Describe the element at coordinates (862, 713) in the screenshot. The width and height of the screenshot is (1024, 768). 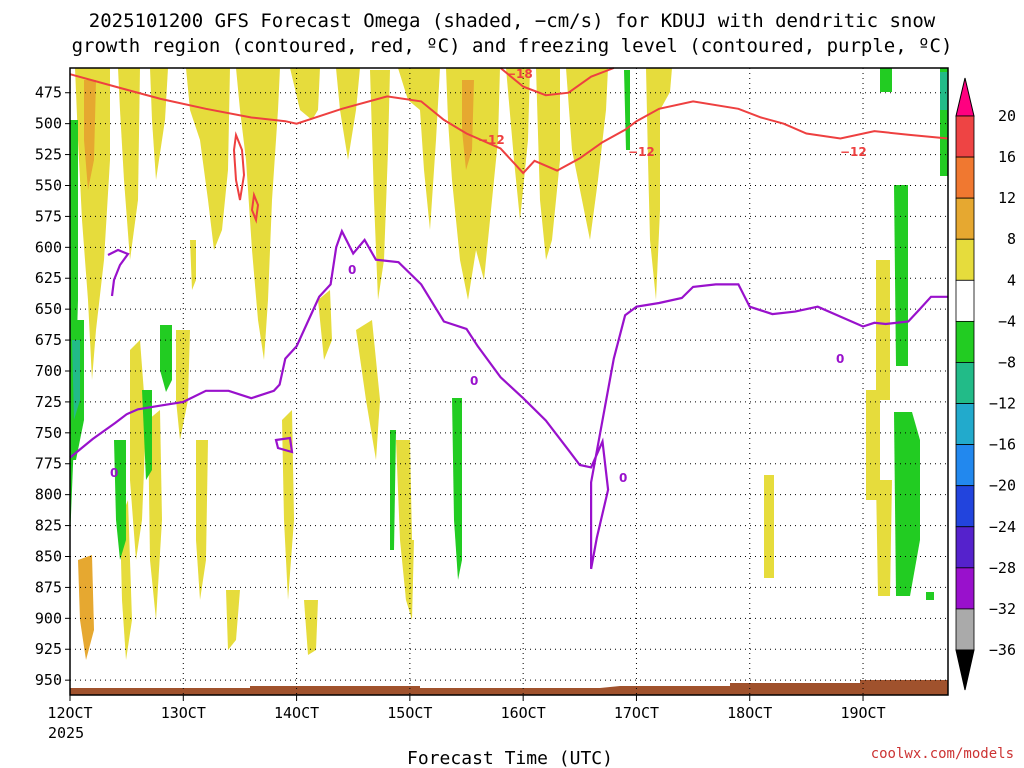
I see `x-tick-label: 19OCT` at that location.